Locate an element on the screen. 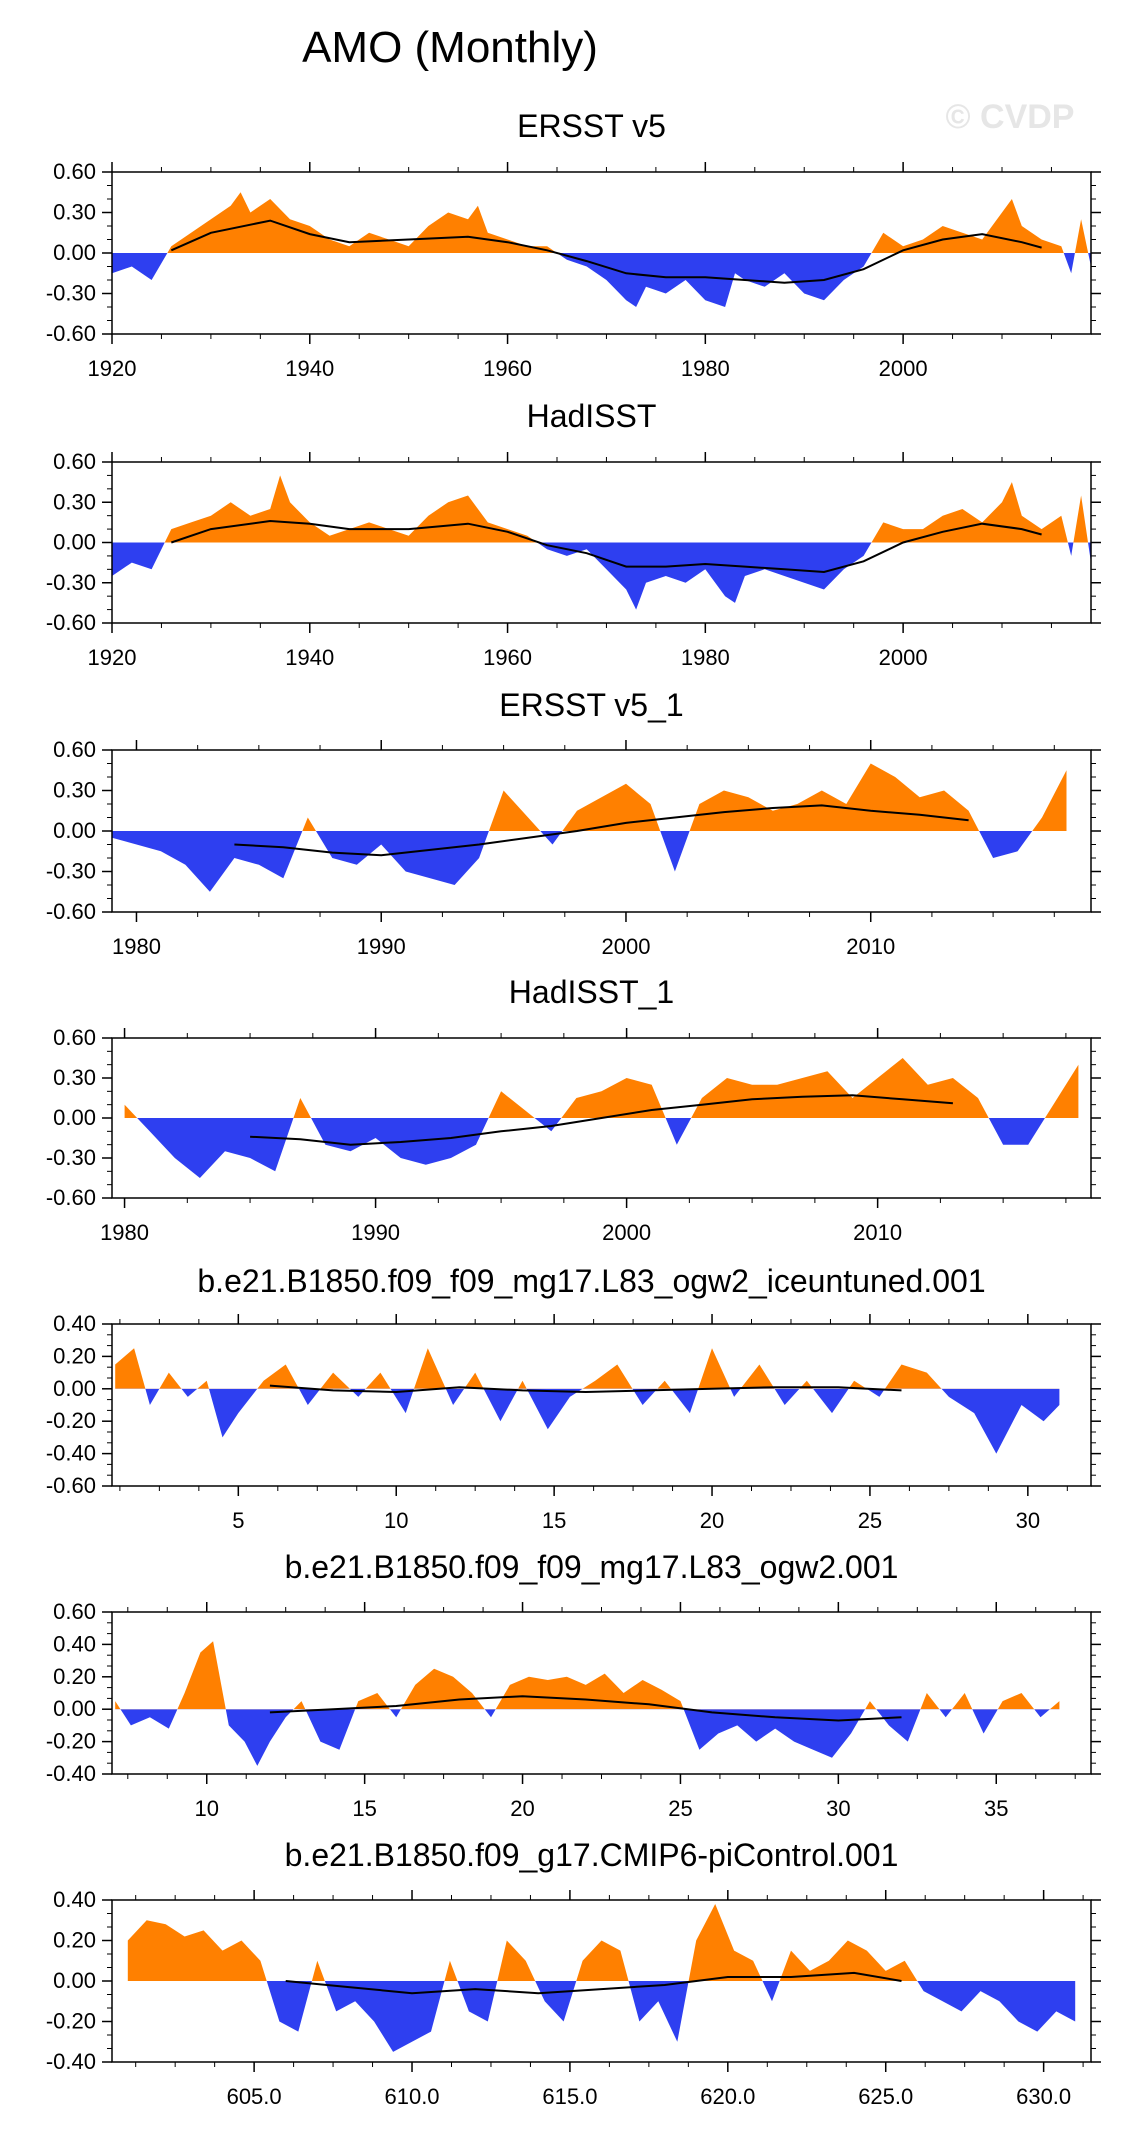 The height and width of the screenshot is (2147, 1123). x-tick-label: 625.0 is located at coordinates (885, 2096).